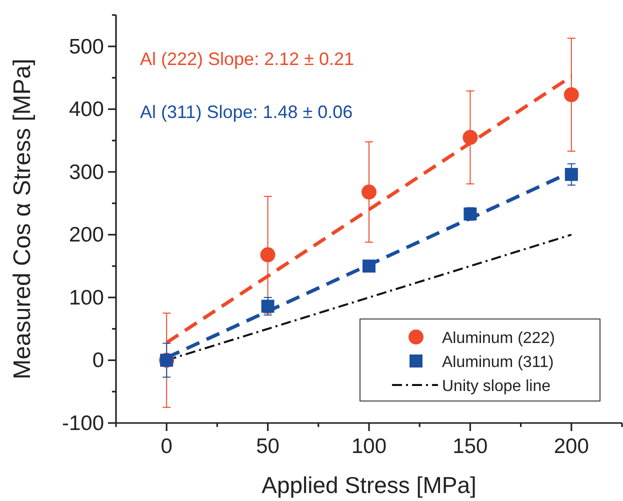  Describe the element at coordinates (369, 446) in the screenshot. I see `x-tick-label: 100` at that location.